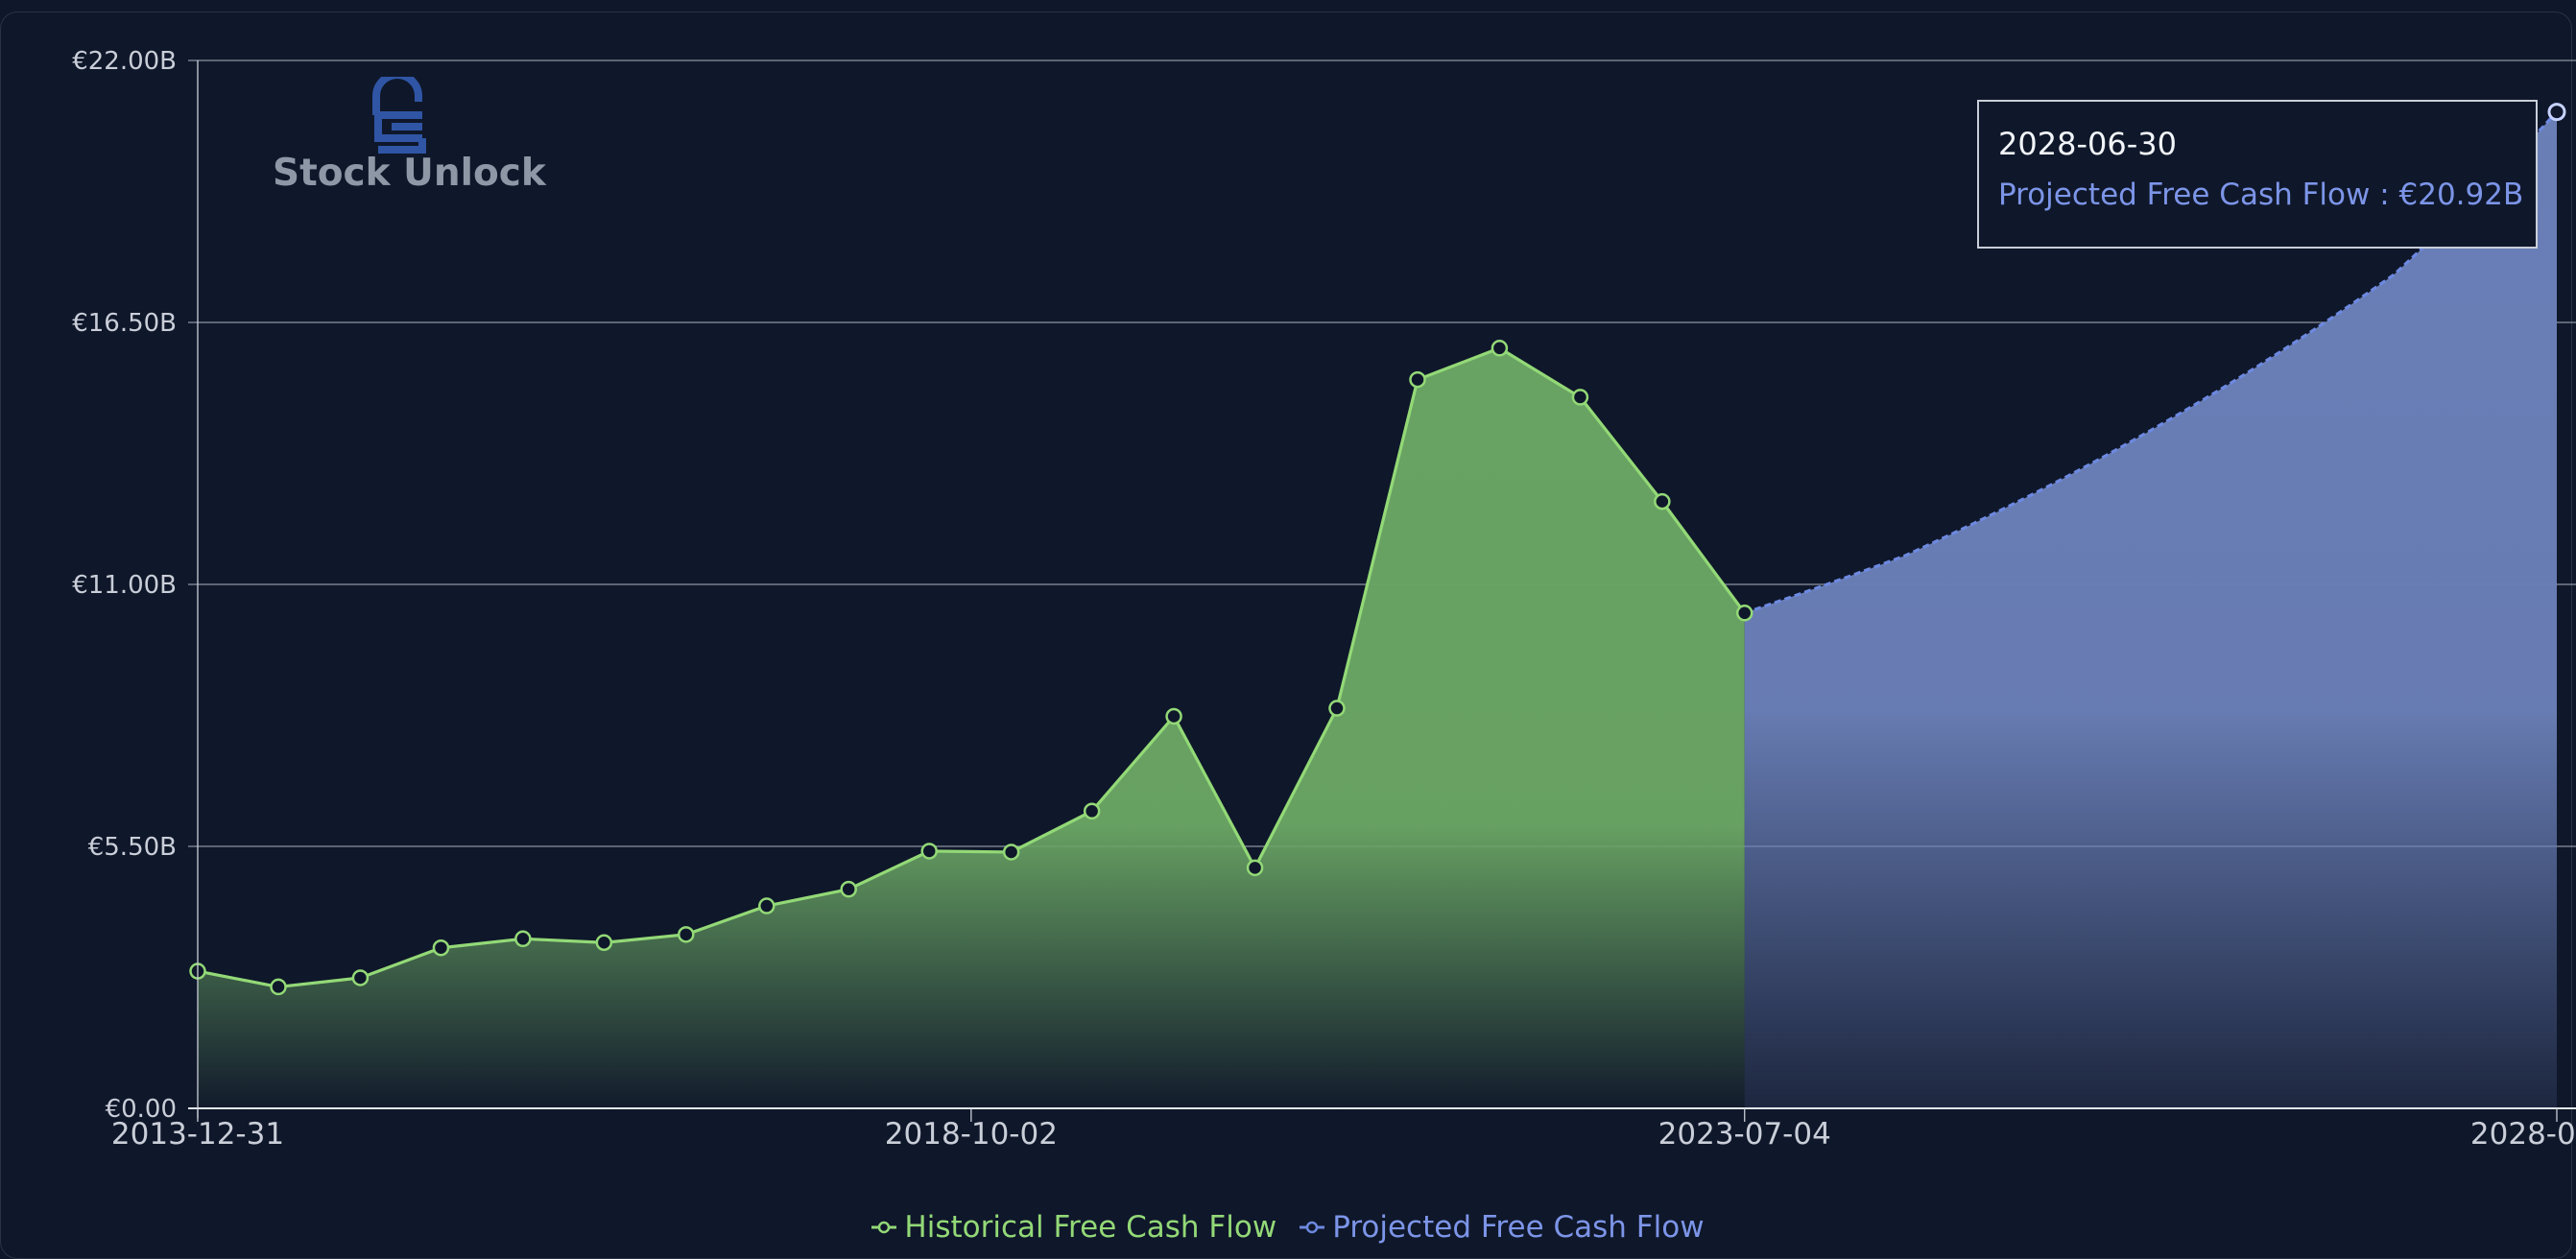 The height and width of the screenshot is (1259, 2576). Describe the element at coordinates (2523, 1134) in the screenshot. I see `x-tick-label: 2028-06-30` at that location.